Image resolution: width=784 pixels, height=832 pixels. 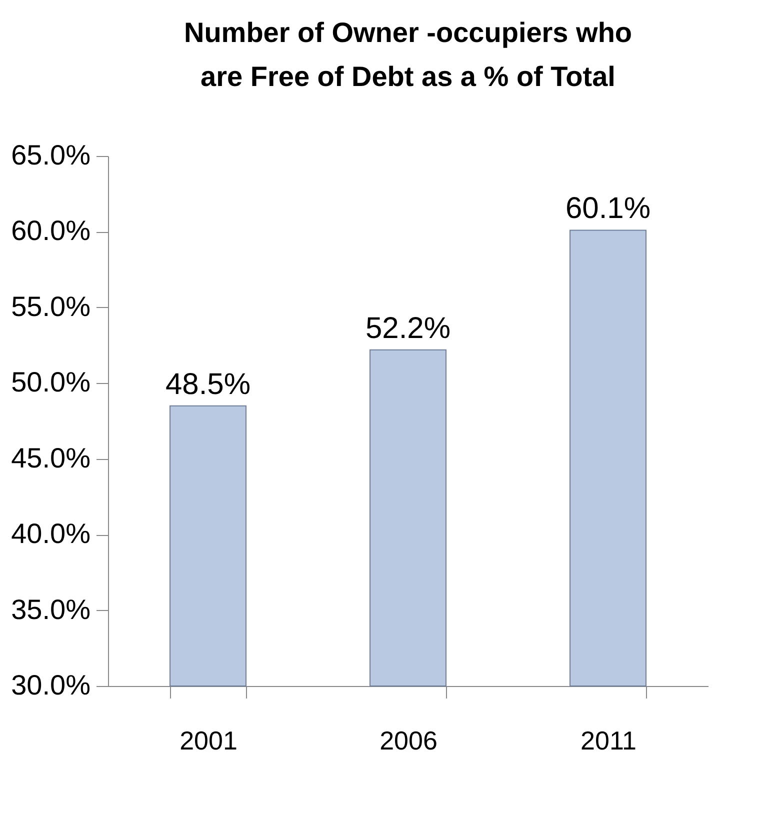 I want to click on x-tick-label: 2011, so click(x=608, y=741).